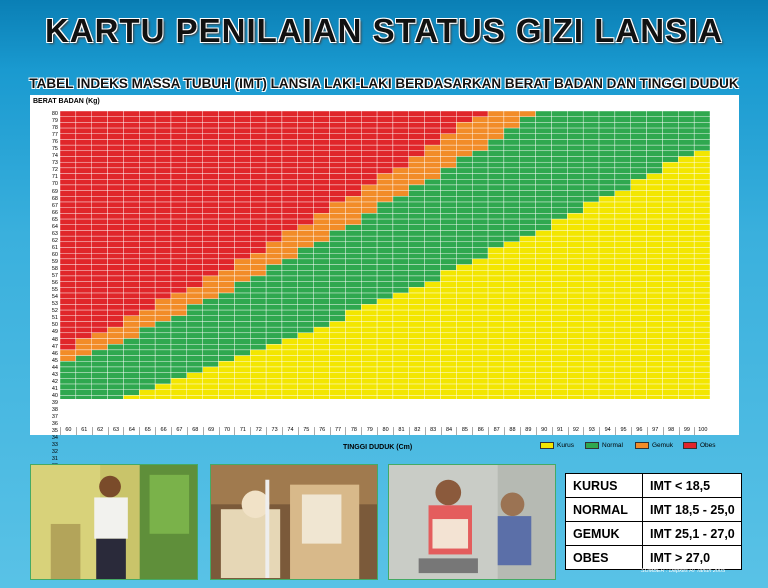  What do you see at coordinates (54, 233) in the screenshot?
I see `weight-label: 63` at bounding box center [54, 233].